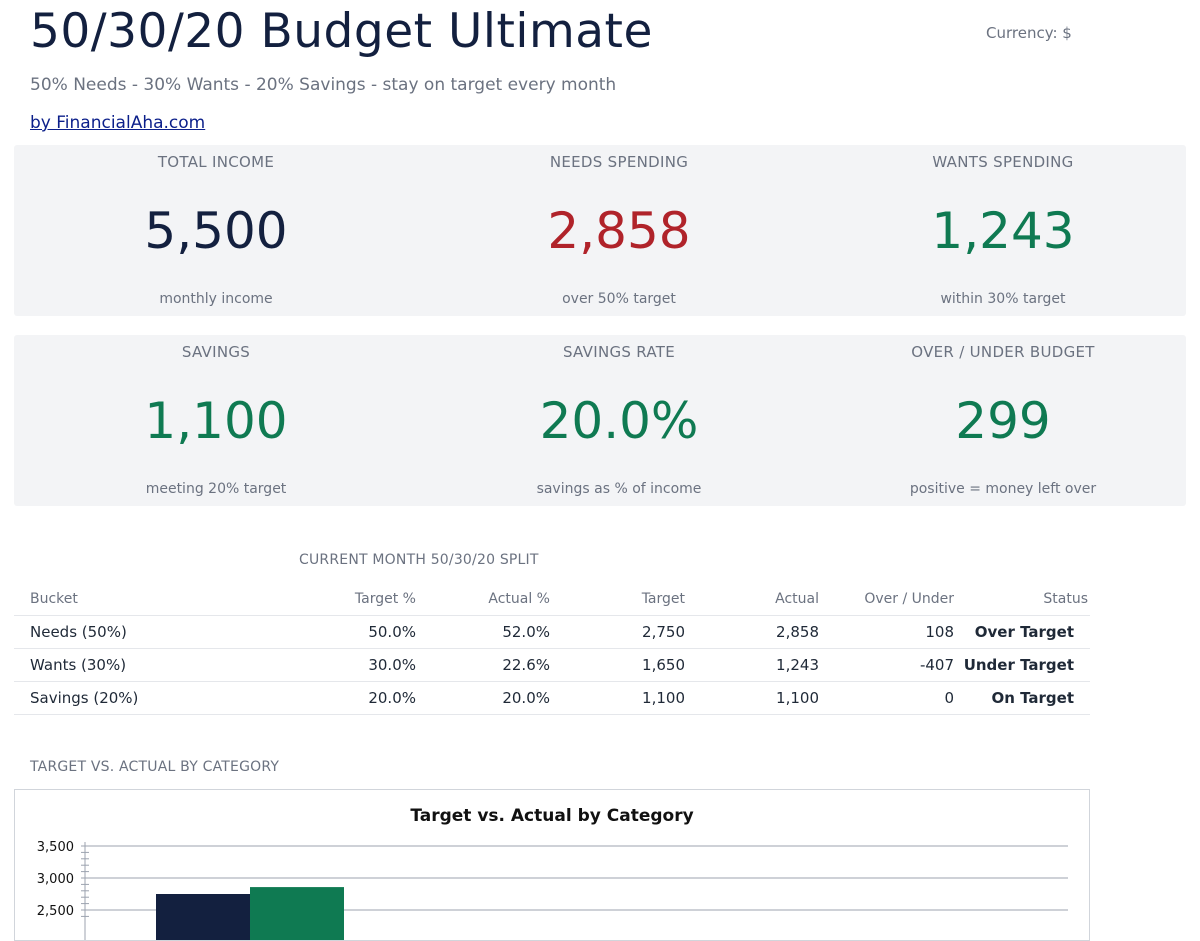 This screenshot has height=941, width=1200. I want to click on y-tick-label: 3,000, so click(55, 879).